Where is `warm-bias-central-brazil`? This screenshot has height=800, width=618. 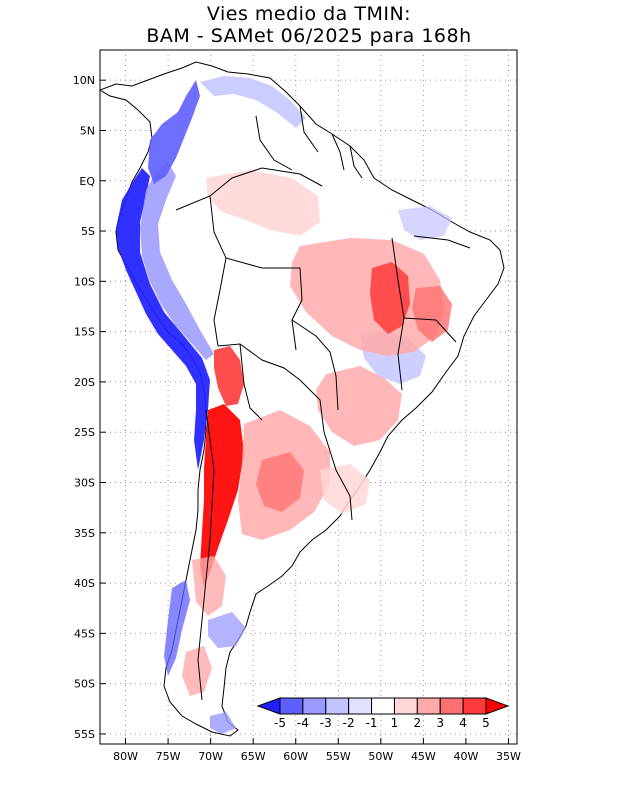 warm-bias-central-brazil is located at coordinates (367, 297).